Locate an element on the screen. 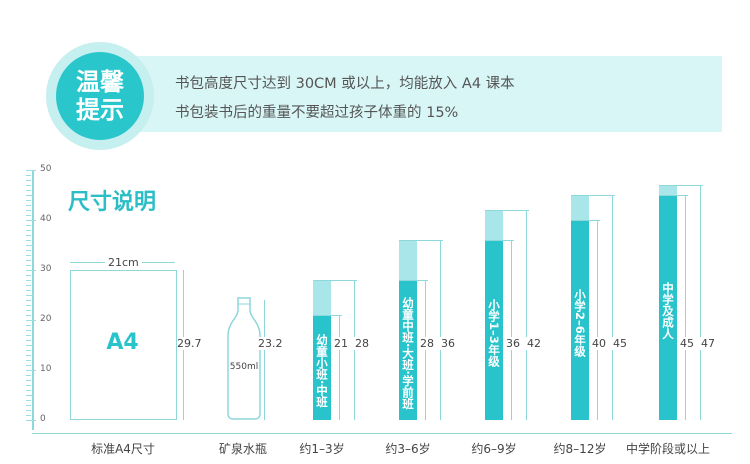 This screenshot has width=750, height=464. ruler-tick-label: 10 is located at coordinates (46, 369).